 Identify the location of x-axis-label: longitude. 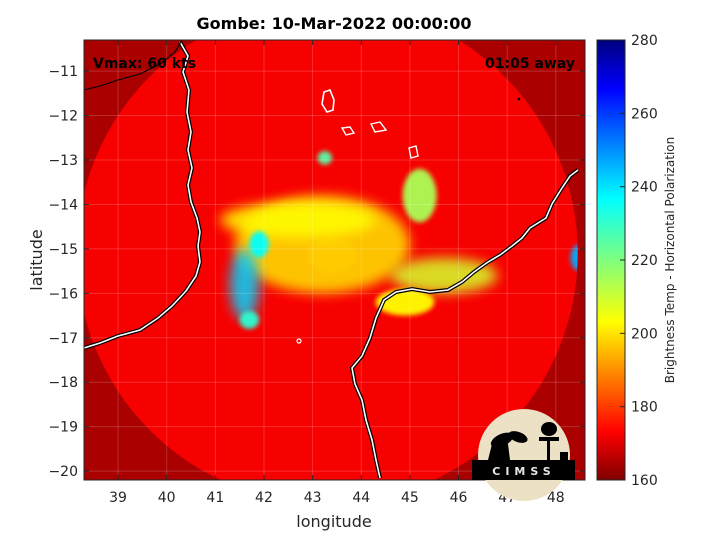
(333, 521).